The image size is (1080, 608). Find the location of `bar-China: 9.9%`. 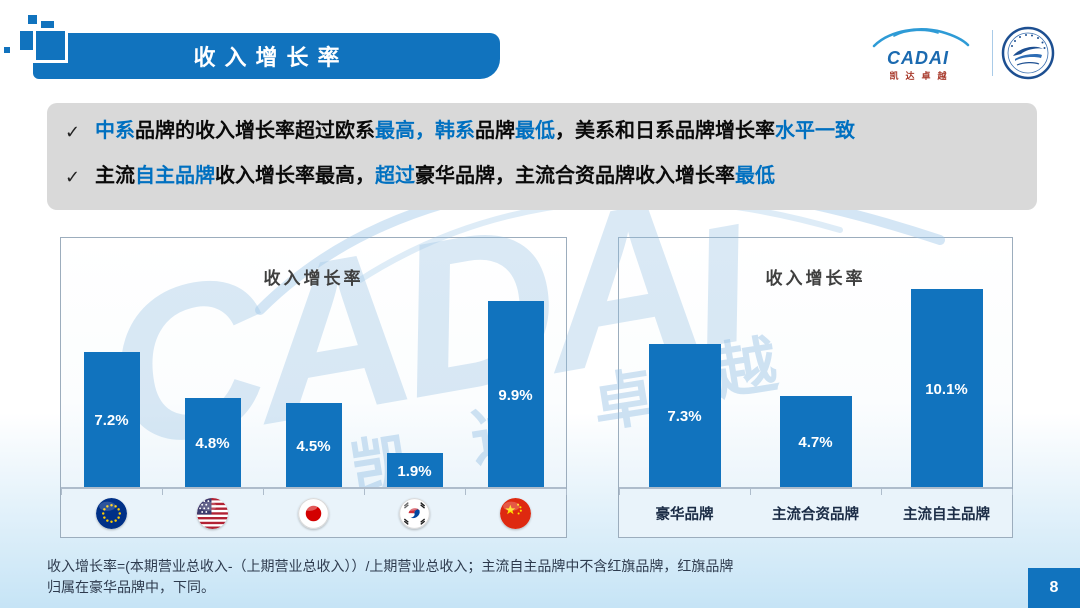

bar-China: 9.9% is located at coordinates (515, 395).